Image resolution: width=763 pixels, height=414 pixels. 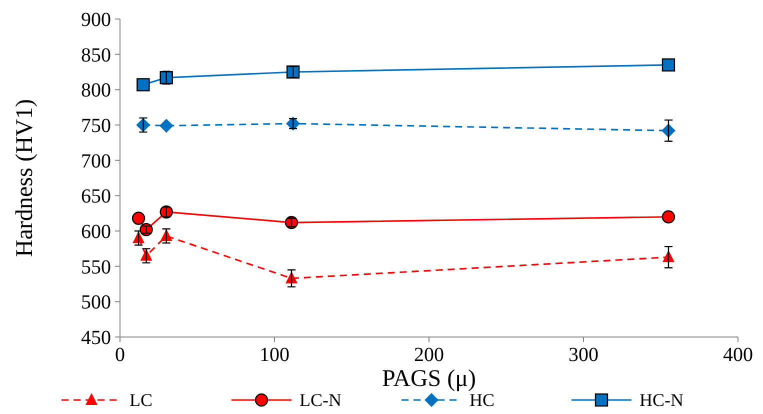 I want to click on y-tick-label: 450, so click(x=96, y=338).